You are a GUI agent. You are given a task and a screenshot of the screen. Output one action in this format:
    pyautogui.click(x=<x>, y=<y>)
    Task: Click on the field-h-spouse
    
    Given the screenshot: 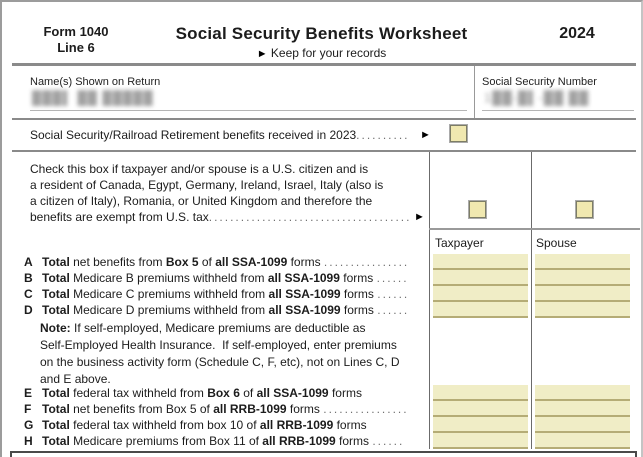 What is the action you would take?
    pyautogui.click(x=582, y=441)
    